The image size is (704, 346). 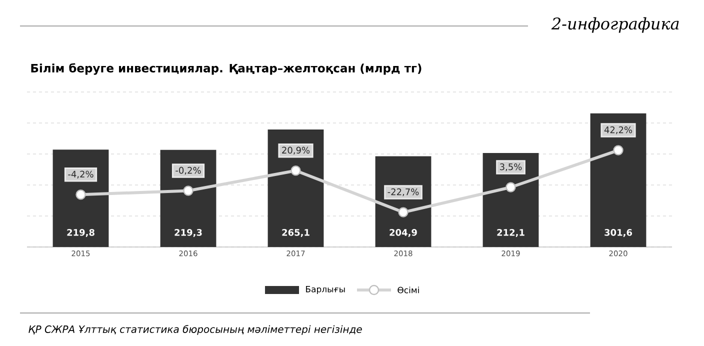 I want to click on data-label: 219,3, so click(x=188, y=233).